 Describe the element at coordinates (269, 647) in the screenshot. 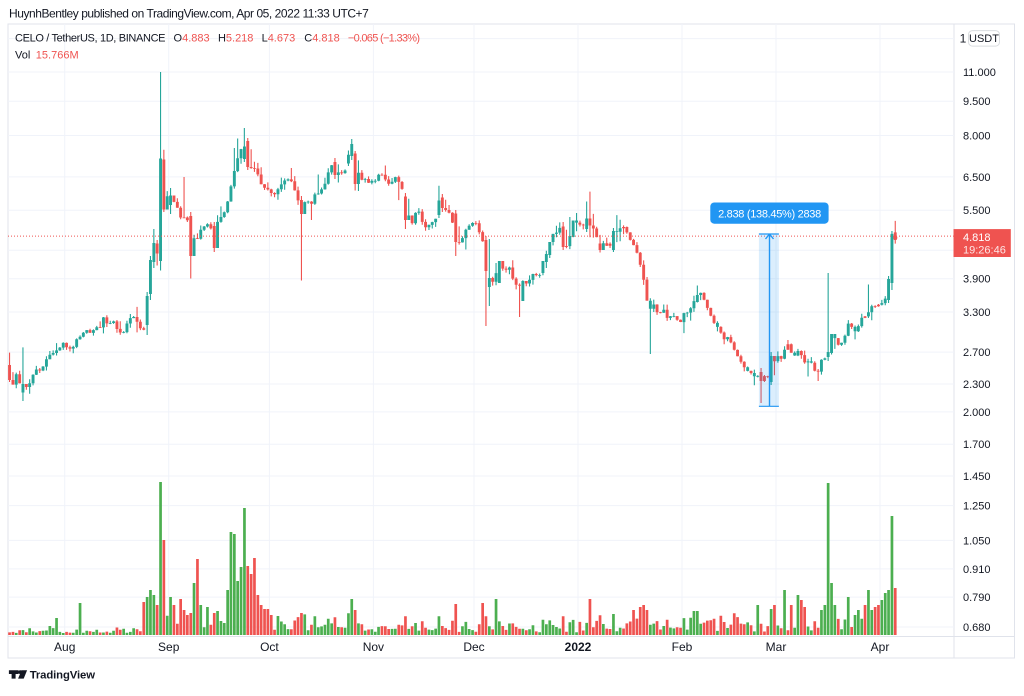

I see `svg-text: Oct` at that location.